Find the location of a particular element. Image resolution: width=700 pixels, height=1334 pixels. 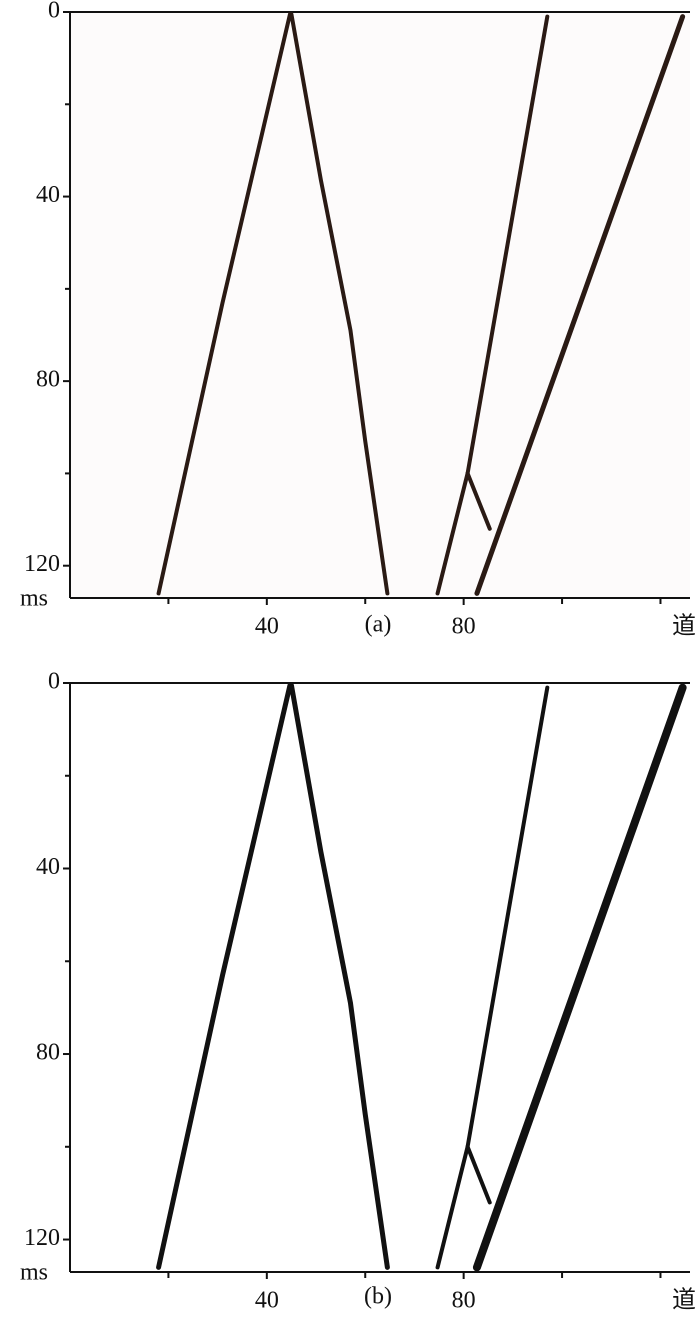

panel-title: (a) is located at coordinates (378, 625).